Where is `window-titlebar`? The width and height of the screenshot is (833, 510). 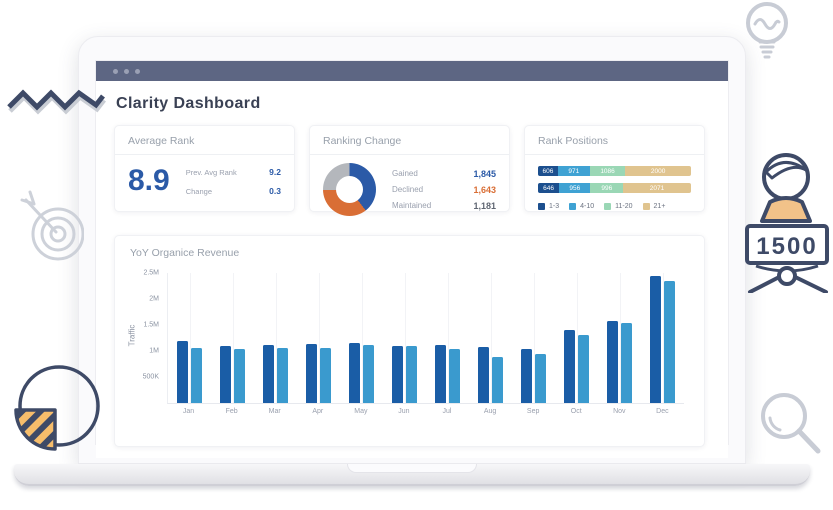 window-titlebar is located at coordinates (412, 71).